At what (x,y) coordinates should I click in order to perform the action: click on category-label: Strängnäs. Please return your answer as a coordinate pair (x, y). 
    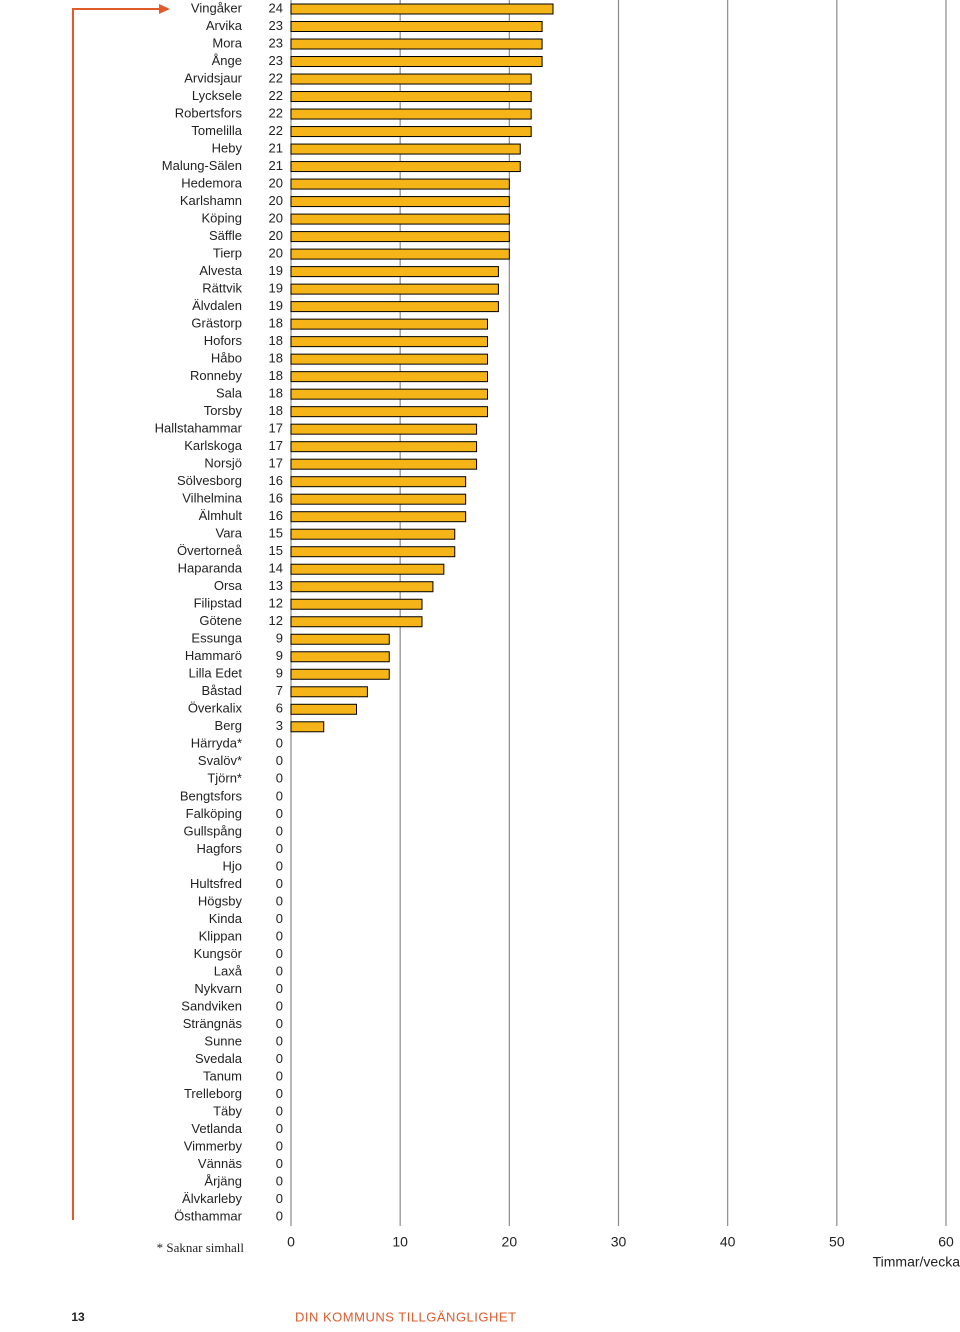
    Looking at the image, I should click on (213, 1023).